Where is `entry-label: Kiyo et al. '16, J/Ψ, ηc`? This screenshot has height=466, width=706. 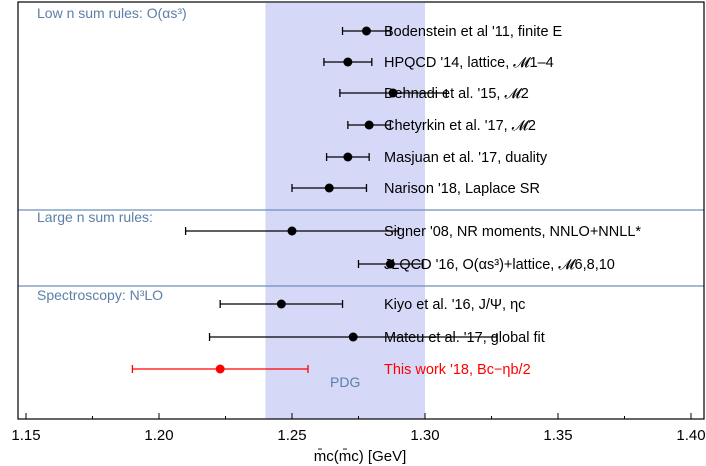 entry-label: Kiyo et al. '16, J/Ψ, ηc is located at coordinates (454, 305).